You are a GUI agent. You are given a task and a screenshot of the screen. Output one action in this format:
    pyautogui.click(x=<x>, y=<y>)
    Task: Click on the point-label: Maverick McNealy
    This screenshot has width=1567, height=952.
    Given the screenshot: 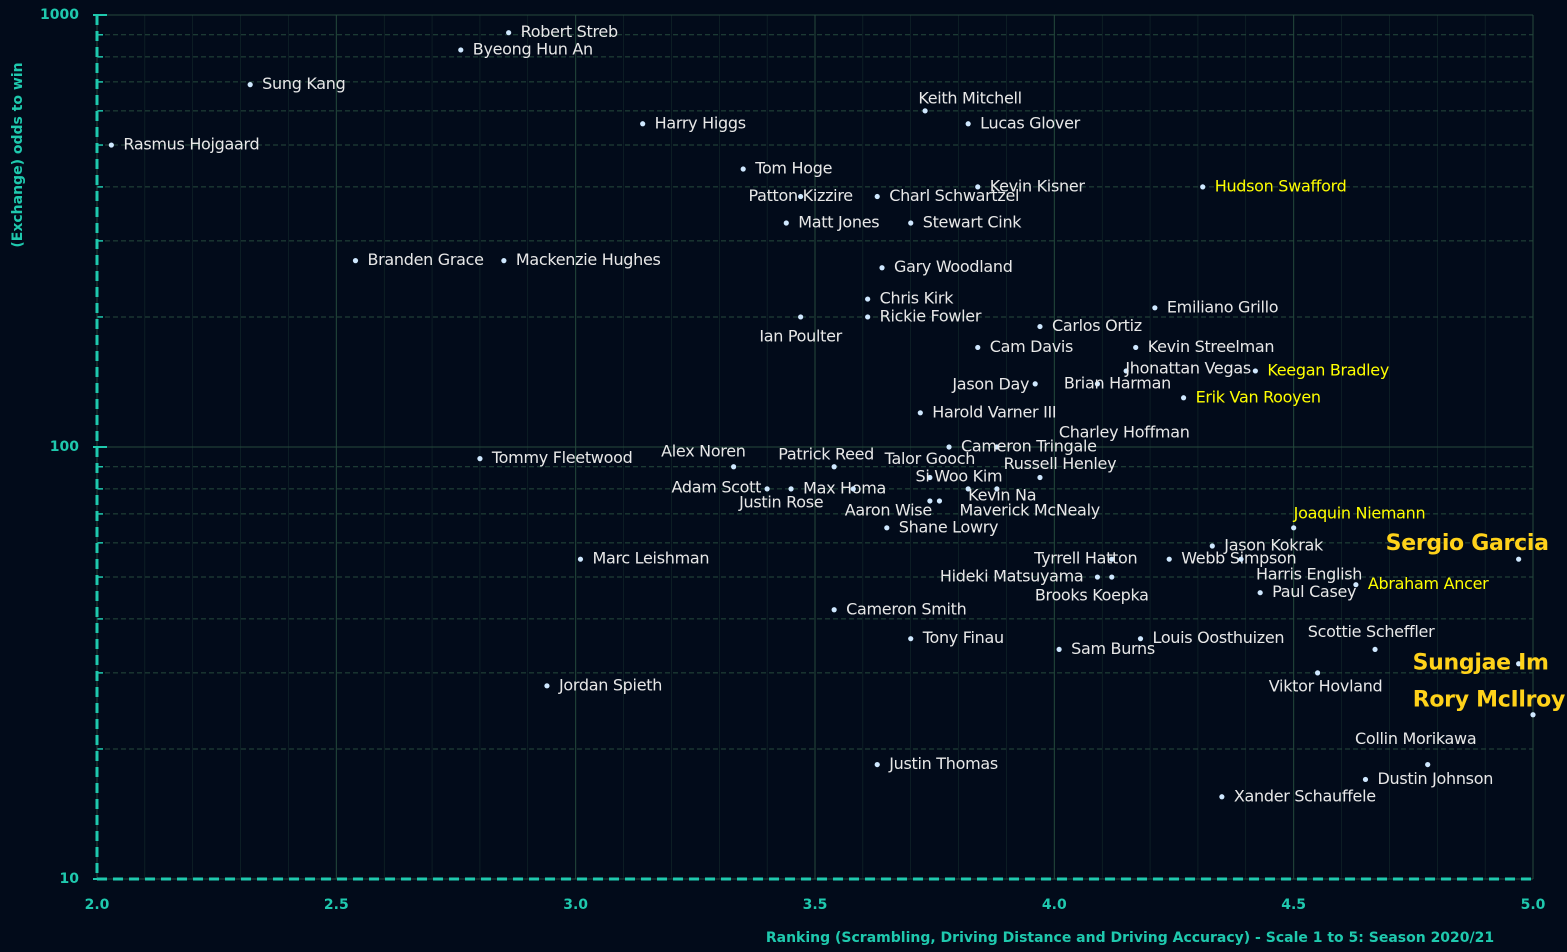 What is the action you would take?
    pyautogui.click(x=1029, y=509)
    